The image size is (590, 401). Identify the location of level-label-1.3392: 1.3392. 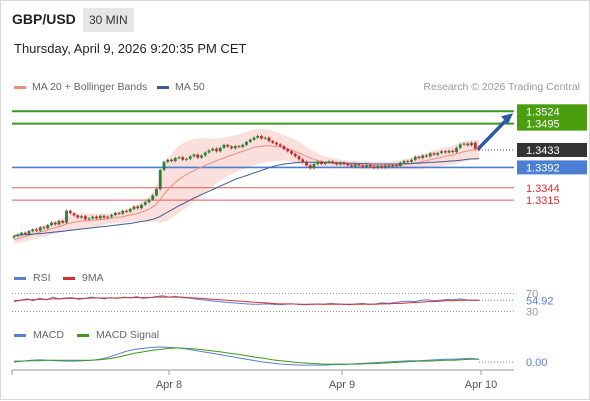
(543, 168).